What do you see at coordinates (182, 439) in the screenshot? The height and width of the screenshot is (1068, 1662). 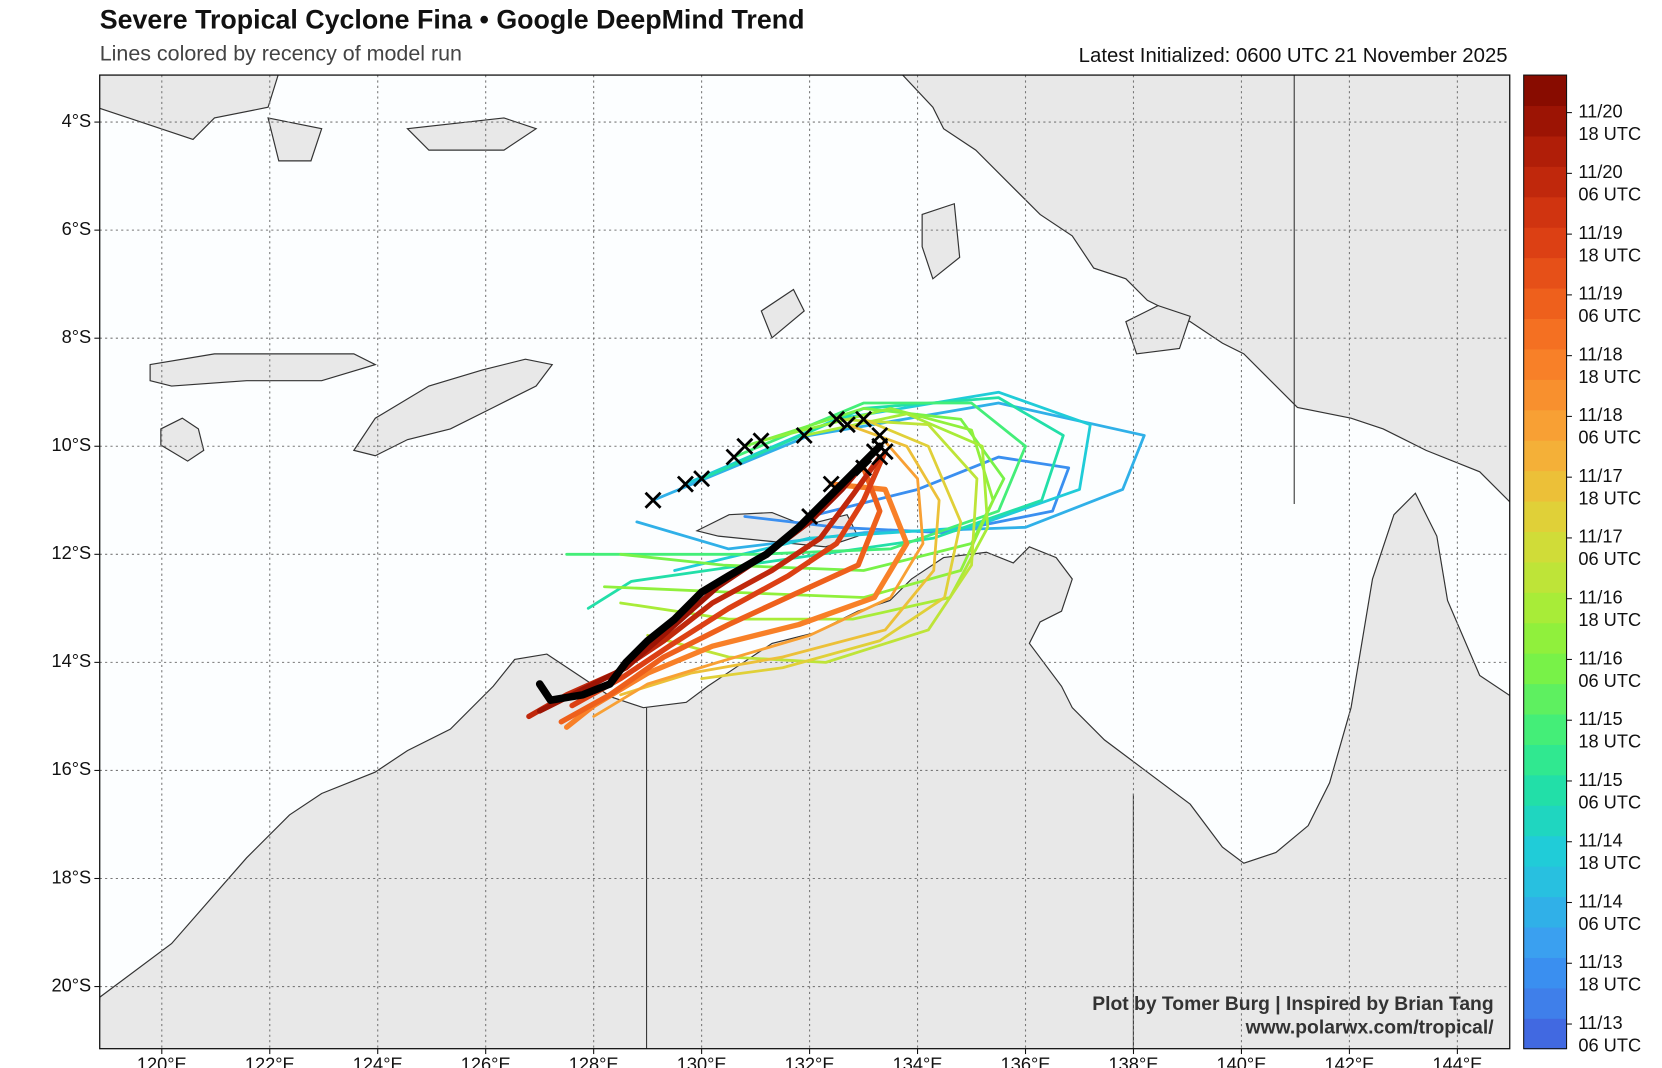 I see `sumba` at bounding box center [182, 439].